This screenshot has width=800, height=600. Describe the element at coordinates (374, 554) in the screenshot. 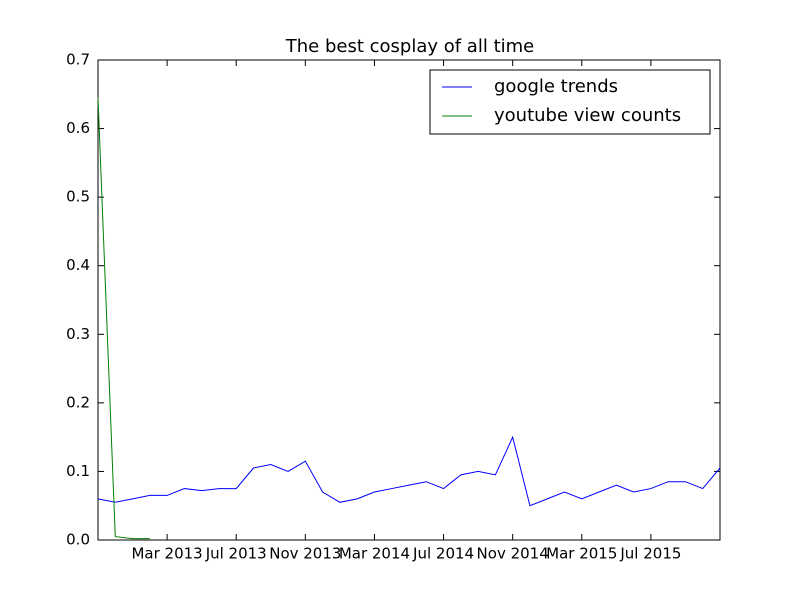

I see `x-tick-label: Mar 2014` at that location.